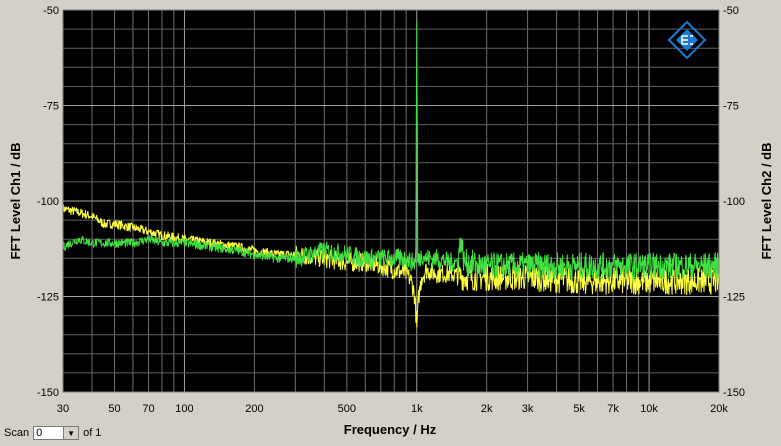 The width and height of the screenshot is (781, 446). I want to click on y-axis-title-left: FFT Level Ch1 / dB, so click(15, 200).